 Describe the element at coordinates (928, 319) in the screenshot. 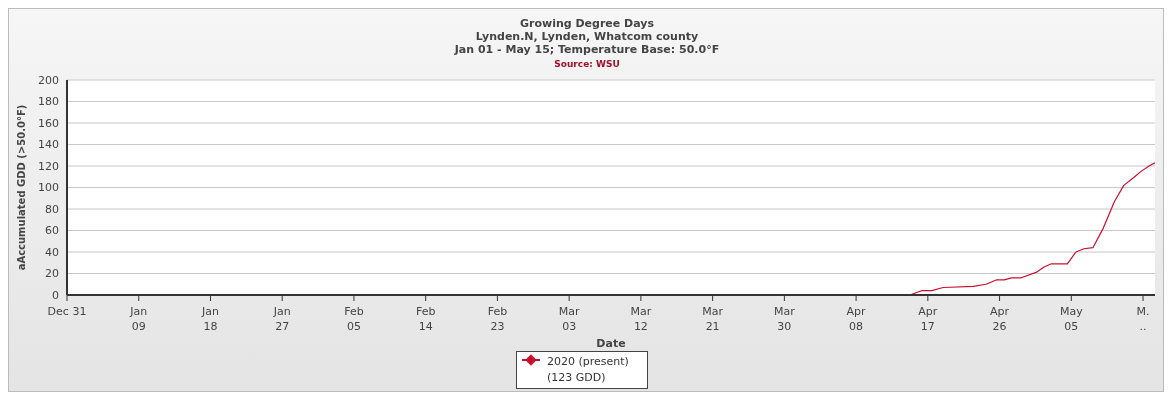

I see `x-tick-label: Apr 17` at that location.